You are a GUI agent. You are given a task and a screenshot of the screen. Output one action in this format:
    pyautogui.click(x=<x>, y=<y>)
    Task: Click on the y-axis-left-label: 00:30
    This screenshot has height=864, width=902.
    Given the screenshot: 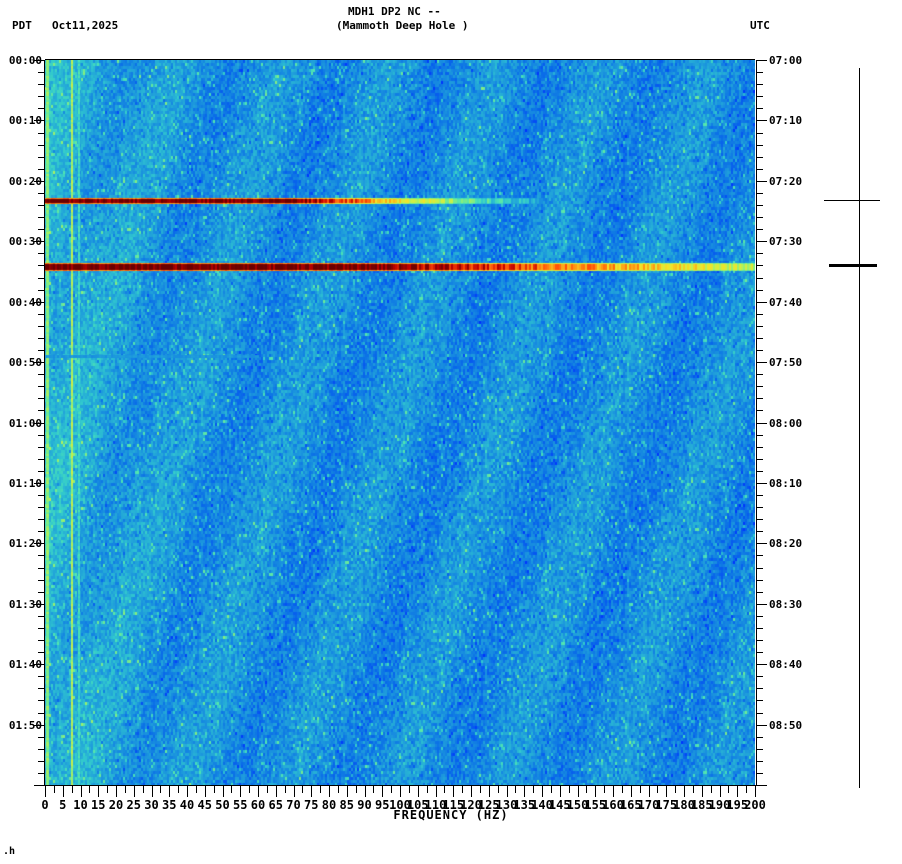 What is the action you would take?
    pyautogui.click(x=25, y=241)
    